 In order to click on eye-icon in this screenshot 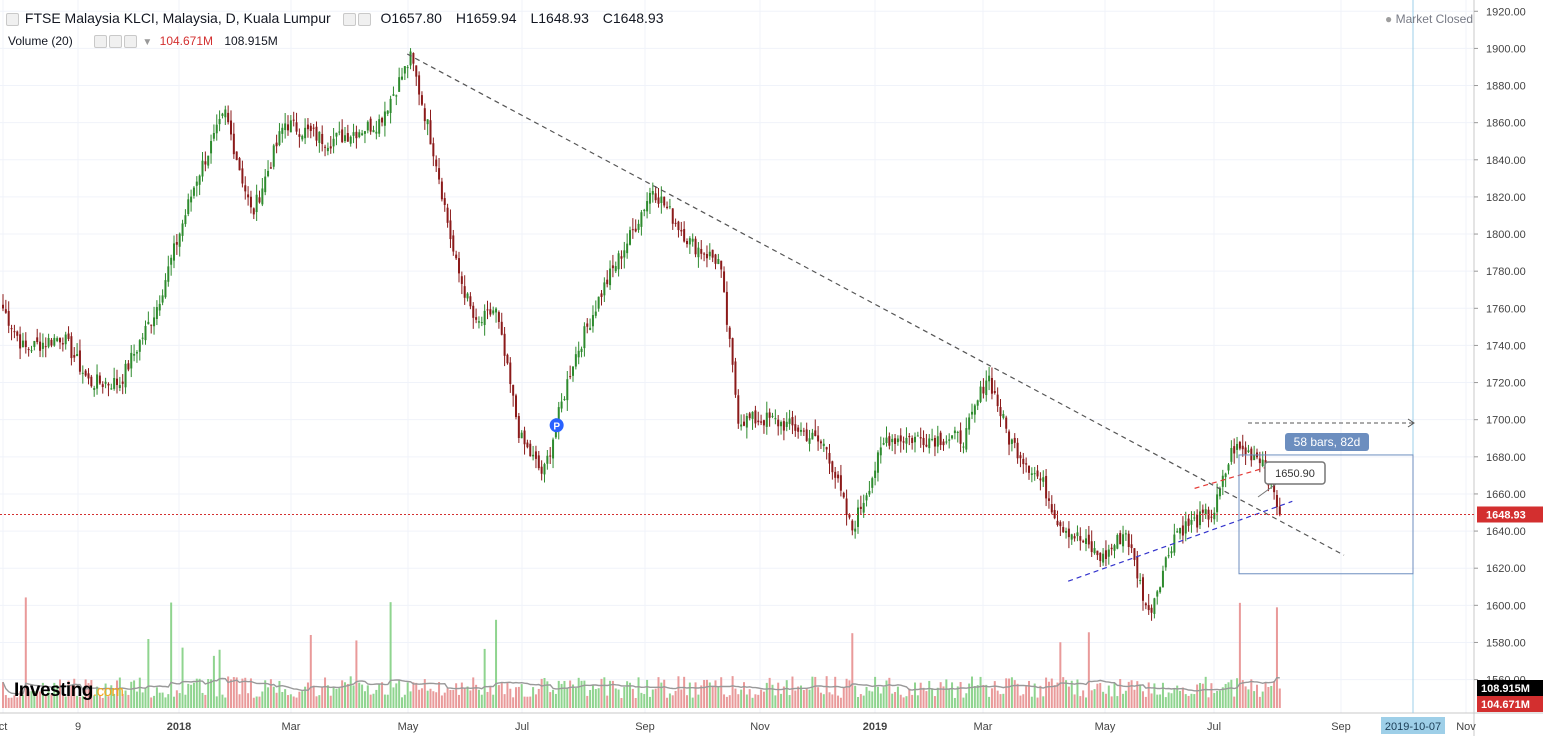, I will do `click(101, 42)`.